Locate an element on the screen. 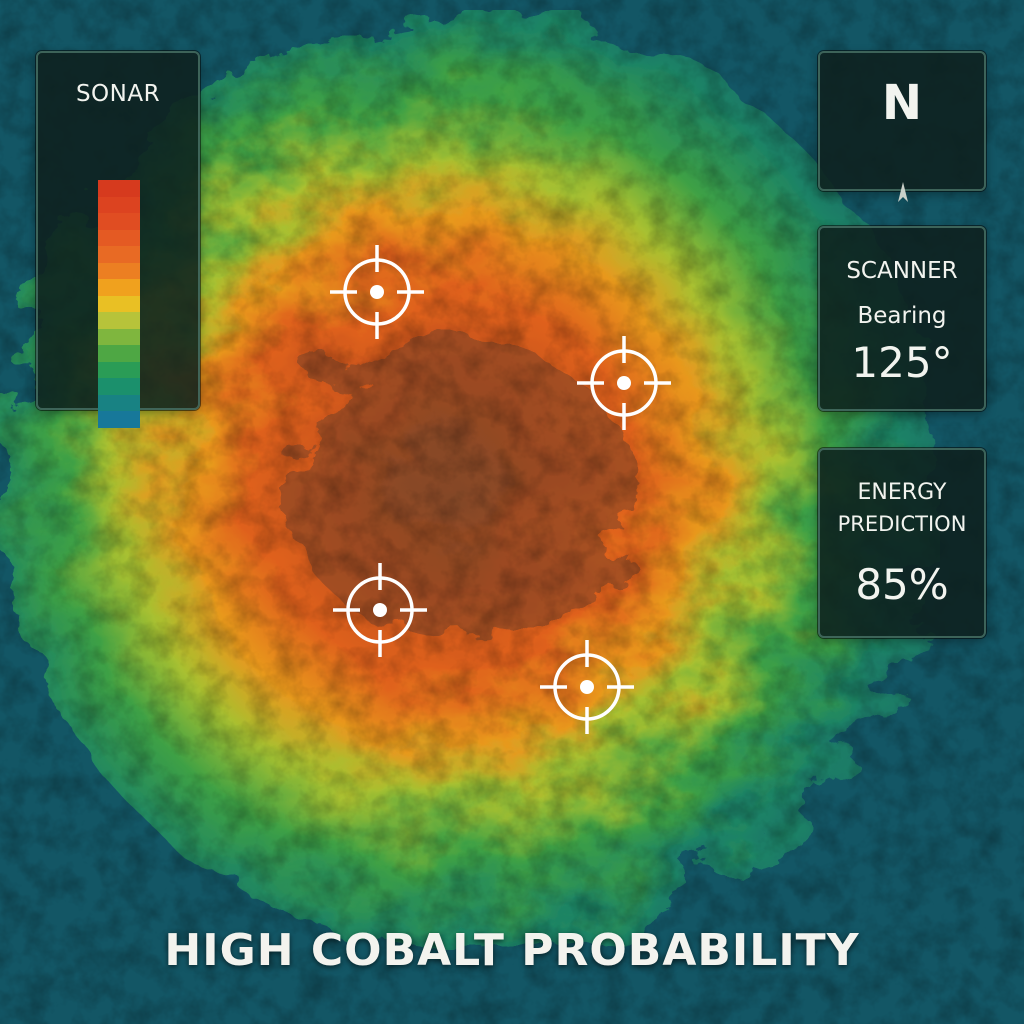 The image size is (1024, 1024). scanner-title: SCANNER is located at coordinates (902, 271).